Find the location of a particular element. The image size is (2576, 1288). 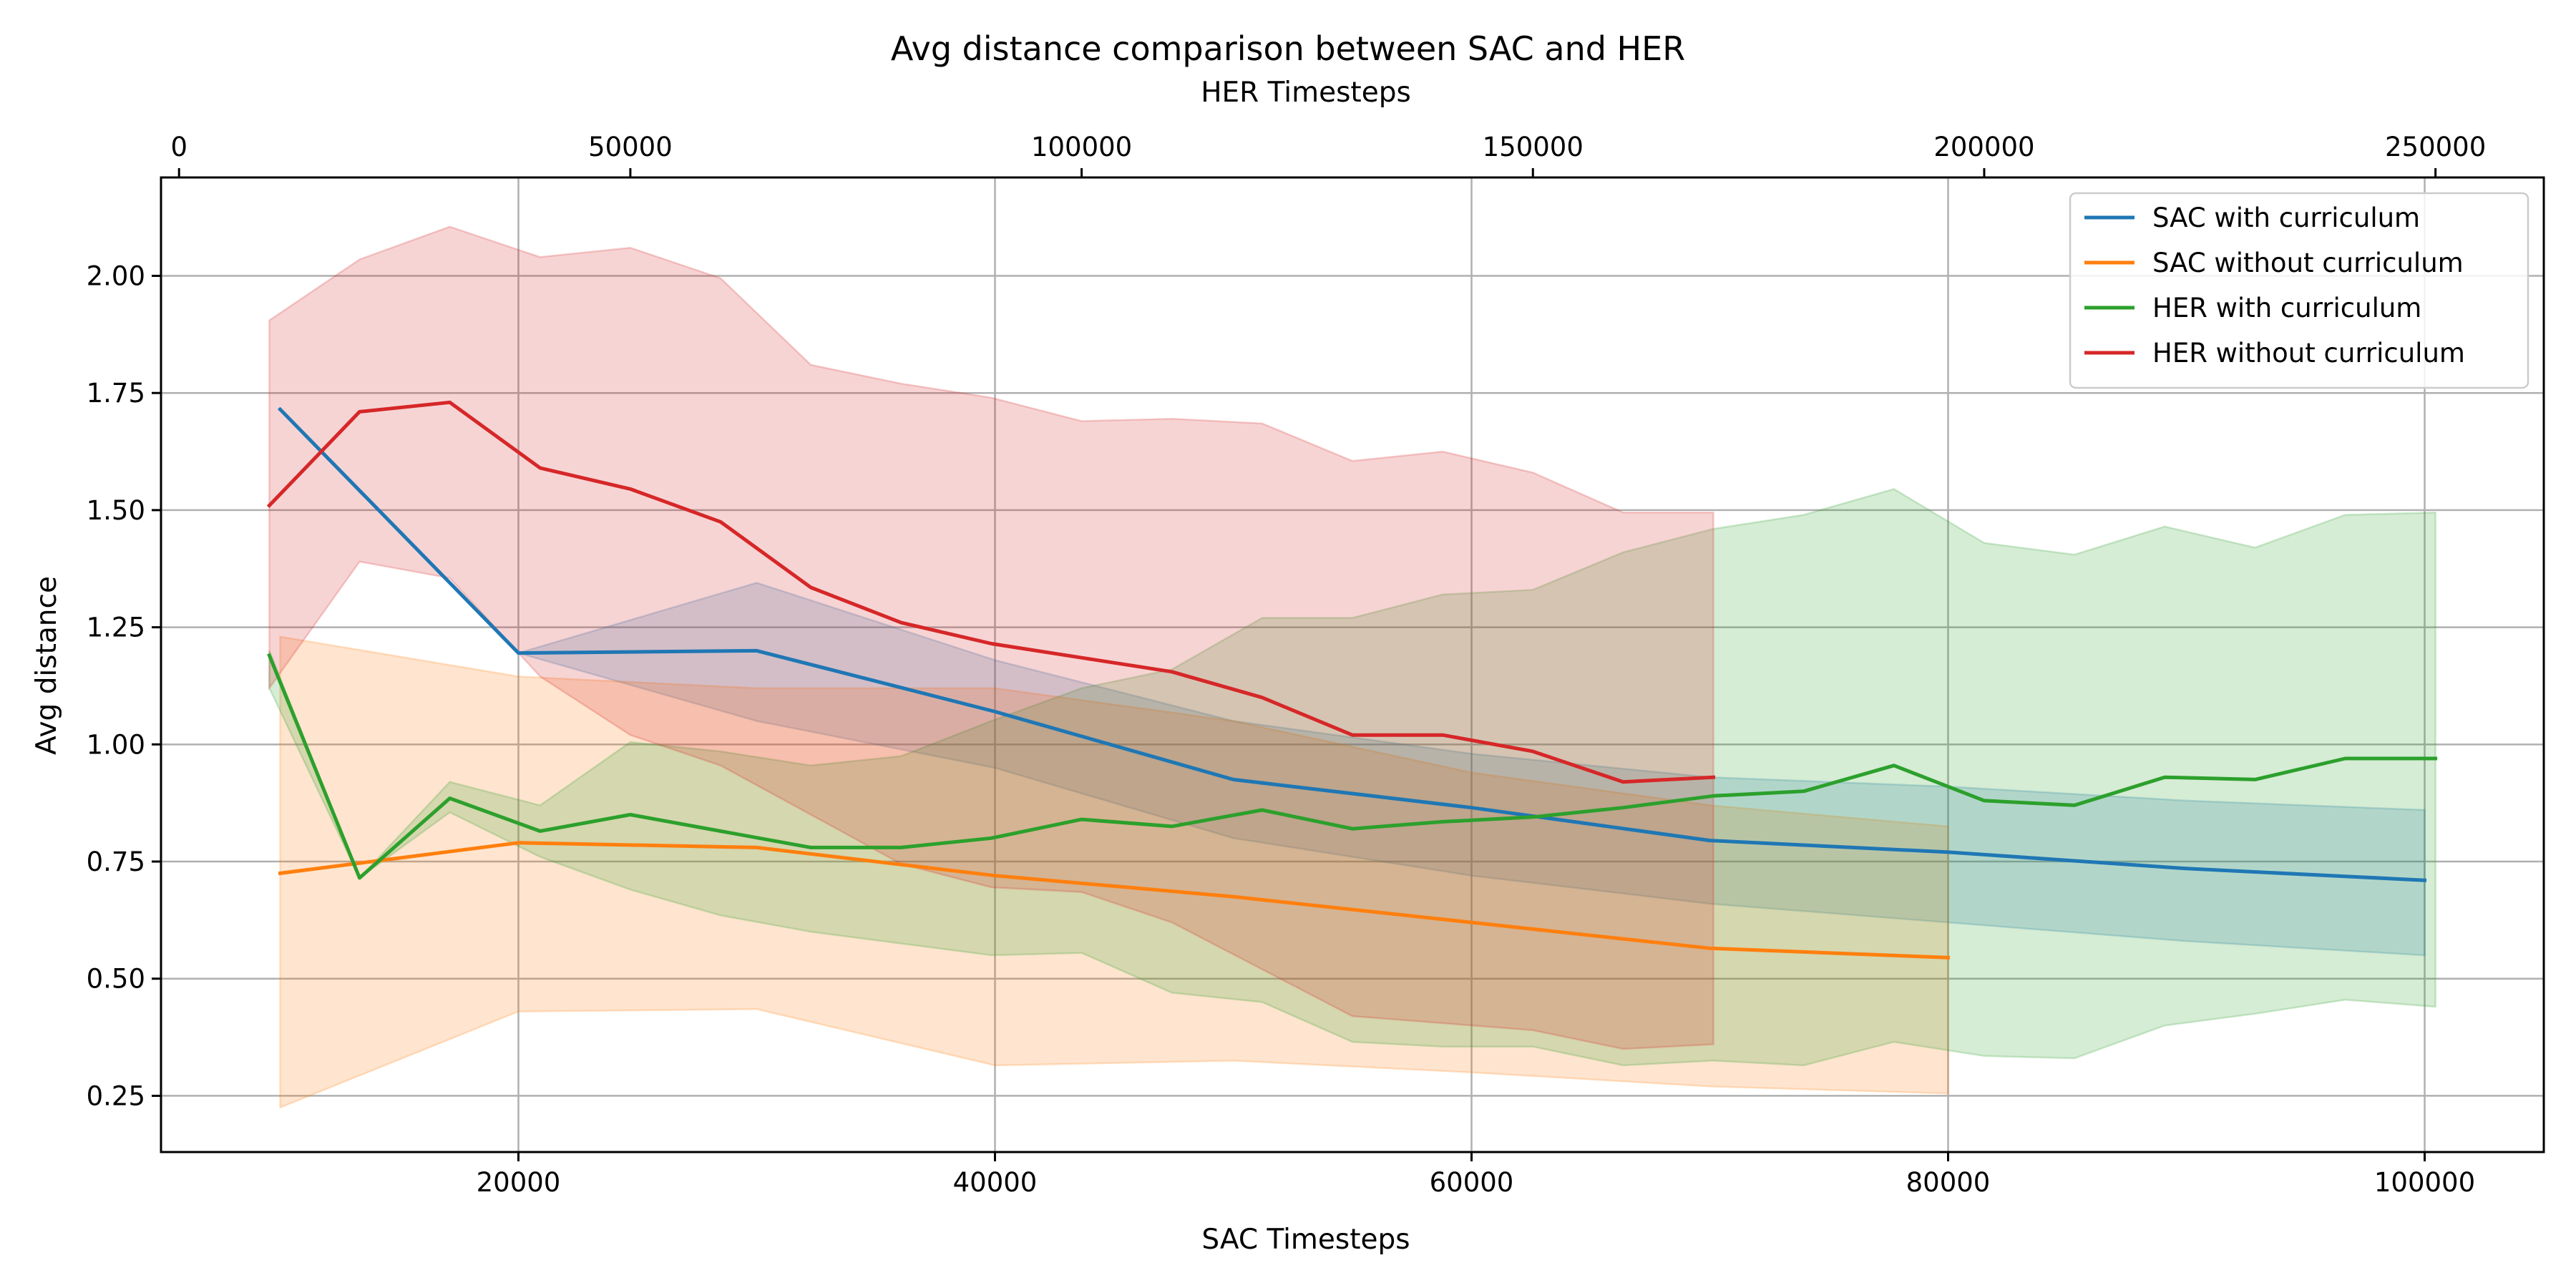

legend-label: SAC with curriculum is located at coordinates (2286, 218).